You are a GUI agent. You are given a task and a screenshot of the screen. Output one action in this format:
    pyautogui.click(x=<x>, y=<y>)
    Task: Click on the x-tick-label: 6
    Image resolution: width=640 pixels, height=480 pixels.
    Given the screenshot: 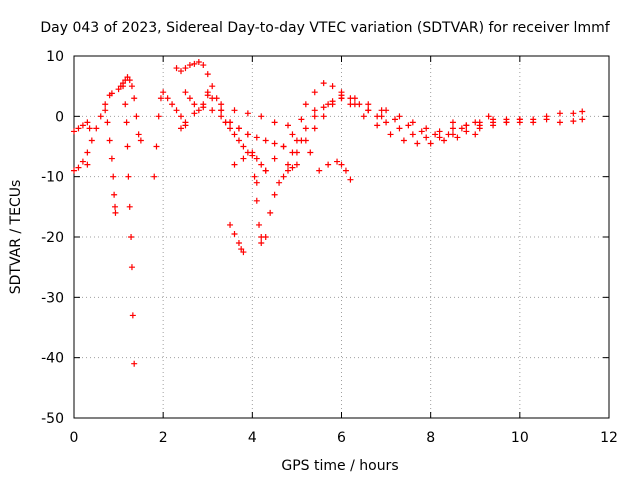 What is the action you would take?
    pyautogui.click(x=341, y=438)
    